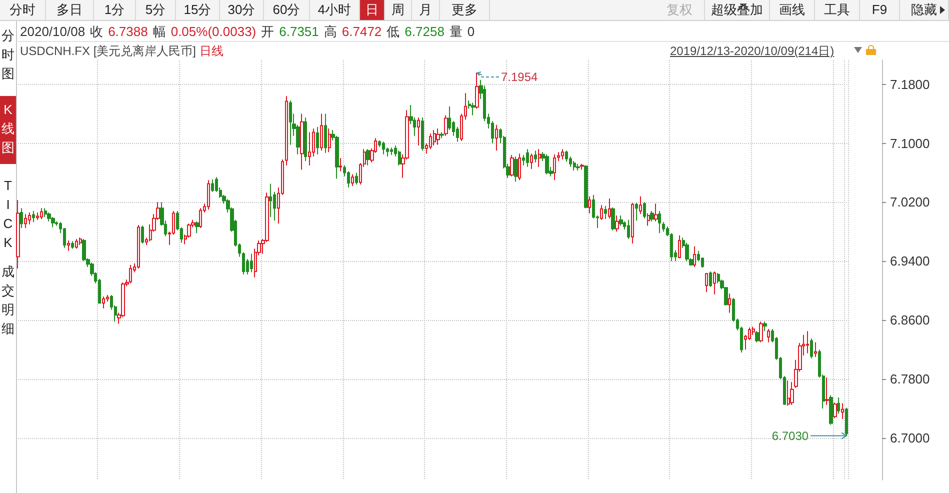 Image resolution: width=949 pixels, height=493 pixels. I want to click on text: 超级叠加, so click(737, 10).